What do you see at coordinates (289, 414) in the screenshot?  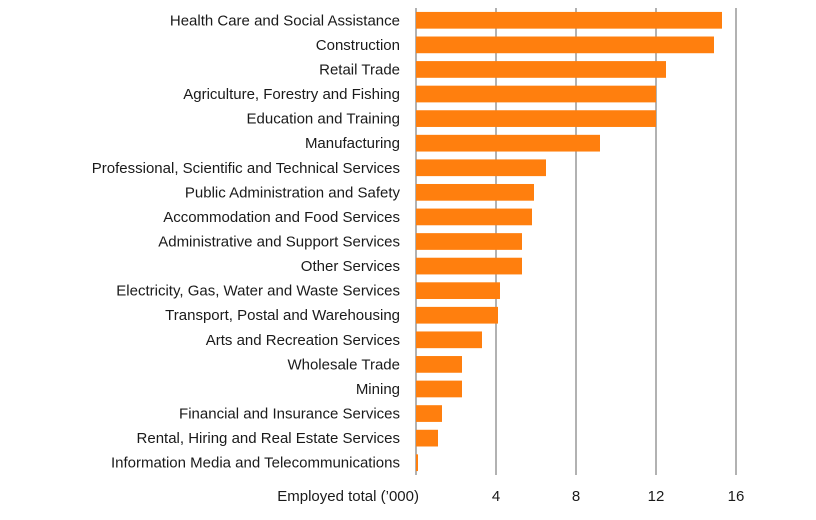 I see `category-label: Financial and Insurance Services` at bounding box center [289, 414].